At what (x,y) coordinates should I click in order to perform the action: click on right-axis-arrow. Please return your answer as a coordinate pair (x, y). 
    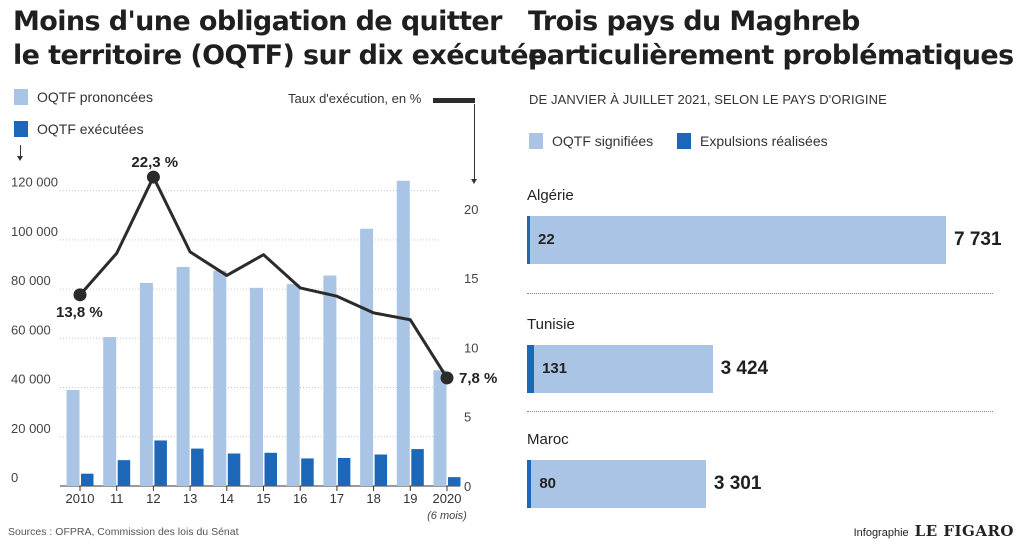
    Looking at the image, I should click on (474, 144).